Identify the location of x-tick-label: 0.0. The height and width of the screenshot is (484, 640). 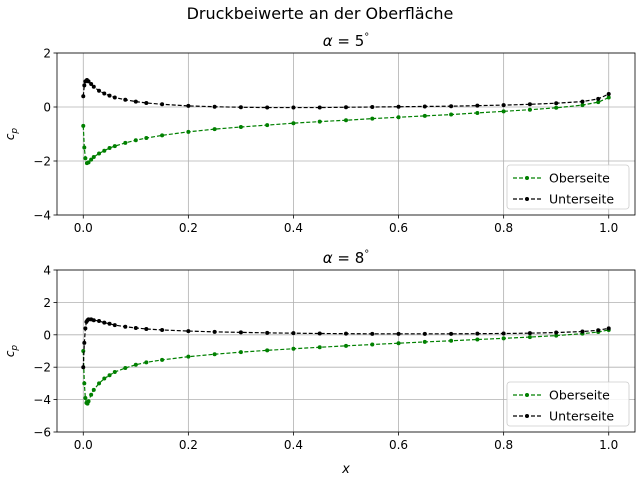
(83, 445).